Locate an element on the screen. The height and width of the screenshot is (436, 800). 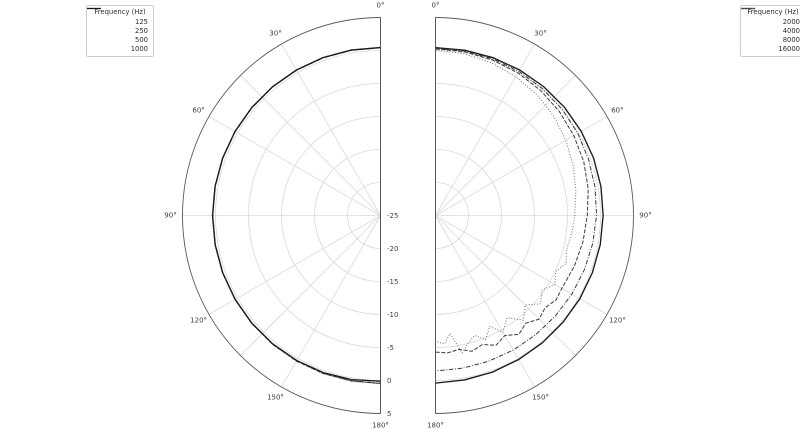
legend-item-16000: 16000 is located at coordinates (770, 30).